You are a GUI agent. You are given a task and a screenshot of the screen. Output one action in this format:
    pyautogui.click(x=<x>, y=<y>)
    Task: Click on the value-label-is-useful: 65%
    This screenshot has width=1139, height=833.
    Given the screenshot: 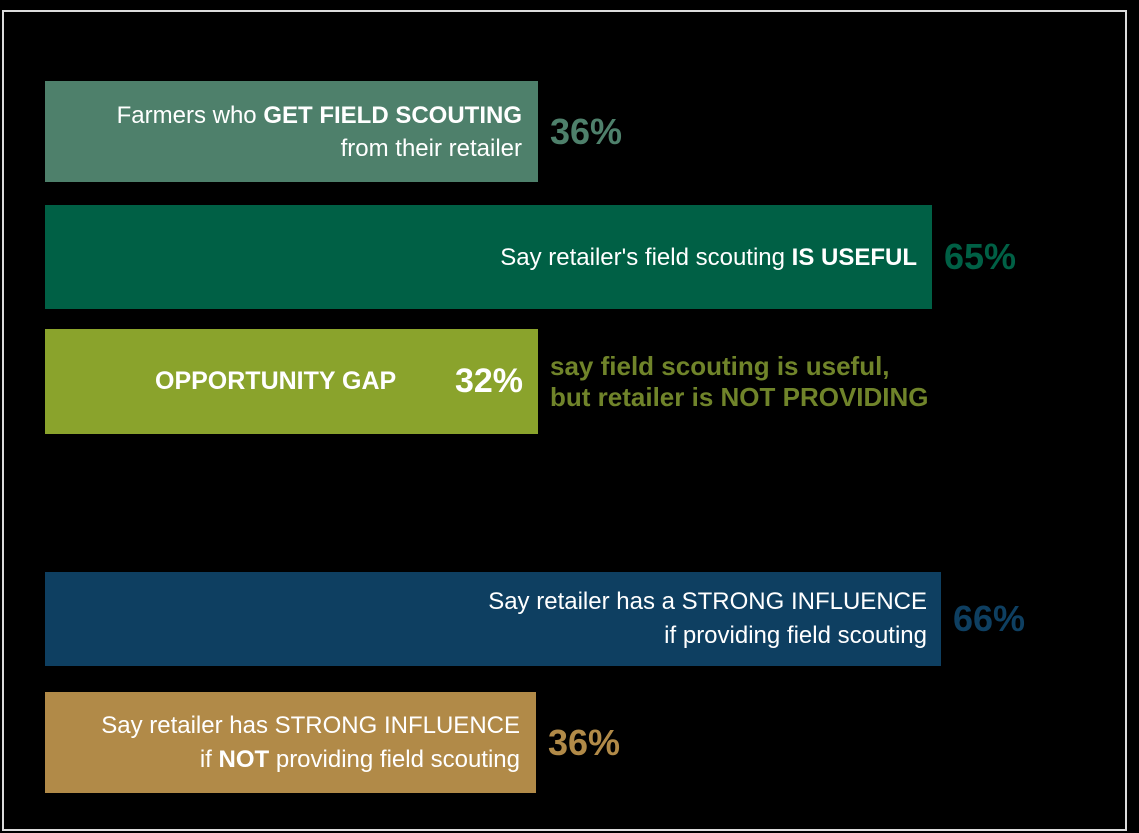 What is the action you would take?
    pyautogui.click(x=980, y=256)
    